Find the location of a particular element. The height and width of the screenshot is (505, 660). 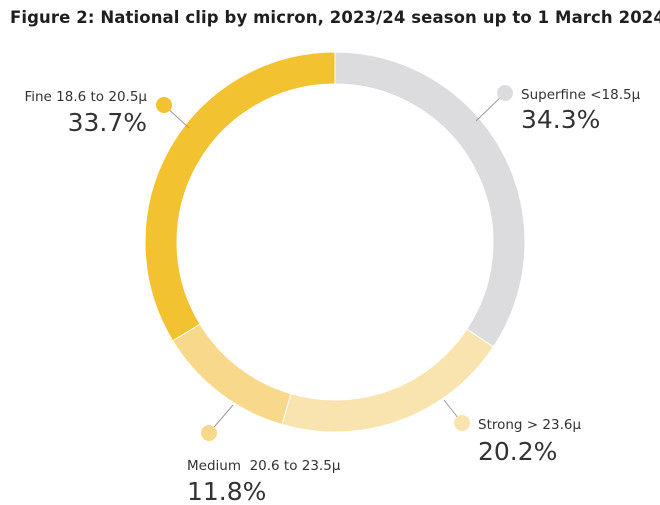

slice-value-superfine: 34.3% is located at coordinates (560, 119).